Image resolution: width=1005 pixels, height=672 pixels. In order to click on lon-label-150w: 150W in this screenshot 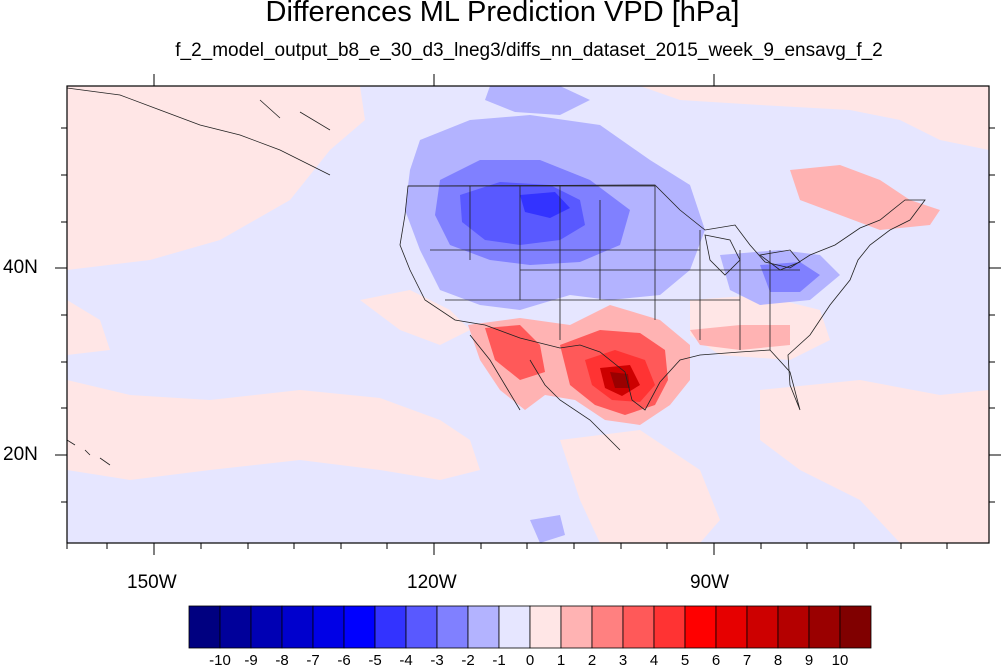, I will do `click(152, 582)`.